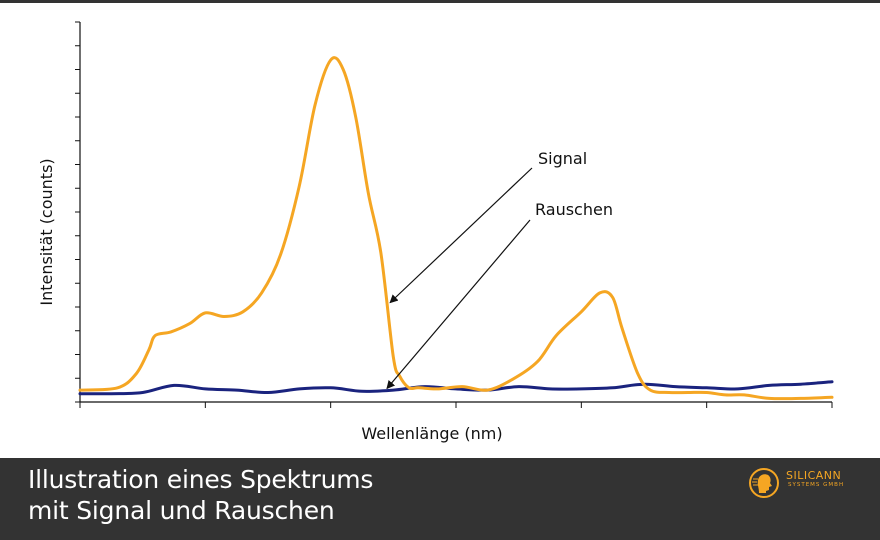 This screenshot has width=880, height=540. I want to click on head-silhouette-icon, so click(764, 483).